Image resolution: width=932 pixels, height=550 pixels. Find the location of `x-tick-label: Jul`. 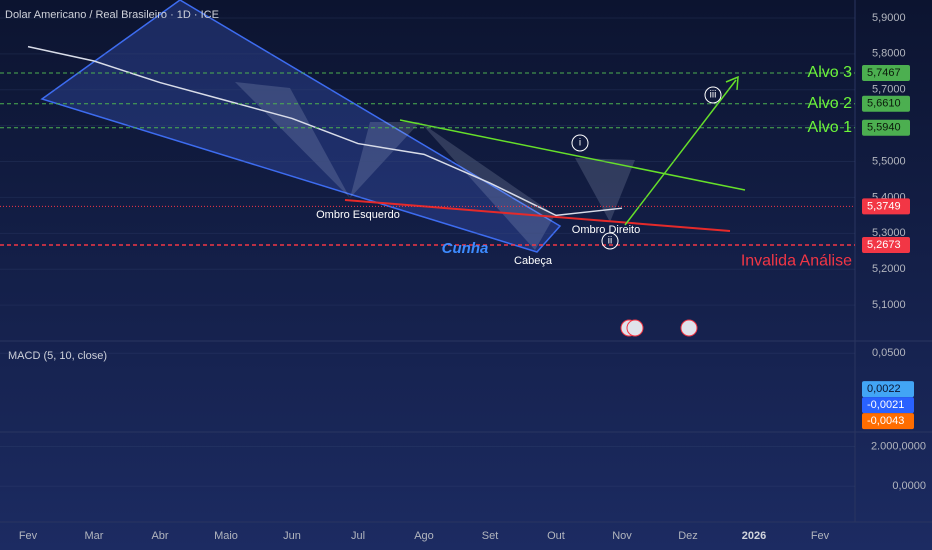

x-tick-label: Jul is located at coordinates (358, 536).